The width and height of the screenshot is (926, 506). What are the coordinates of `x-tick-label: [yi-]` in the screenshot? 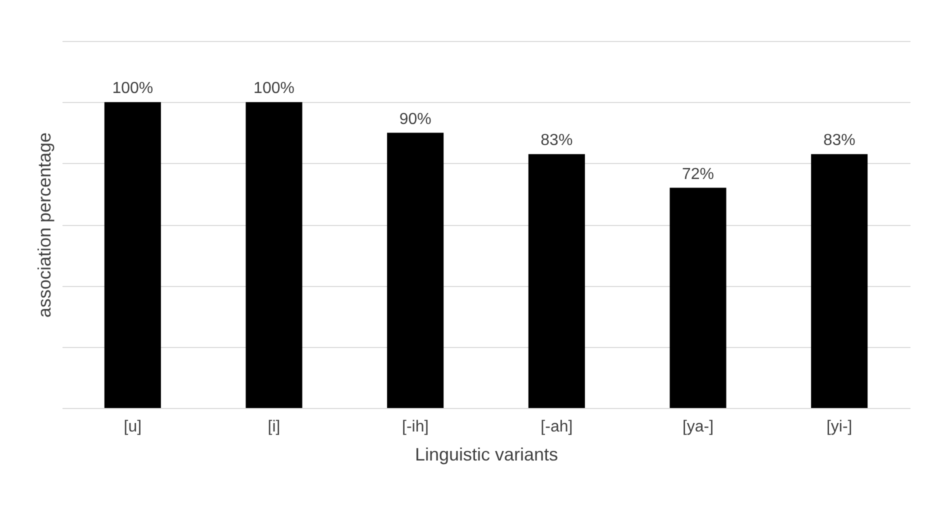 It's located at (839, 427).